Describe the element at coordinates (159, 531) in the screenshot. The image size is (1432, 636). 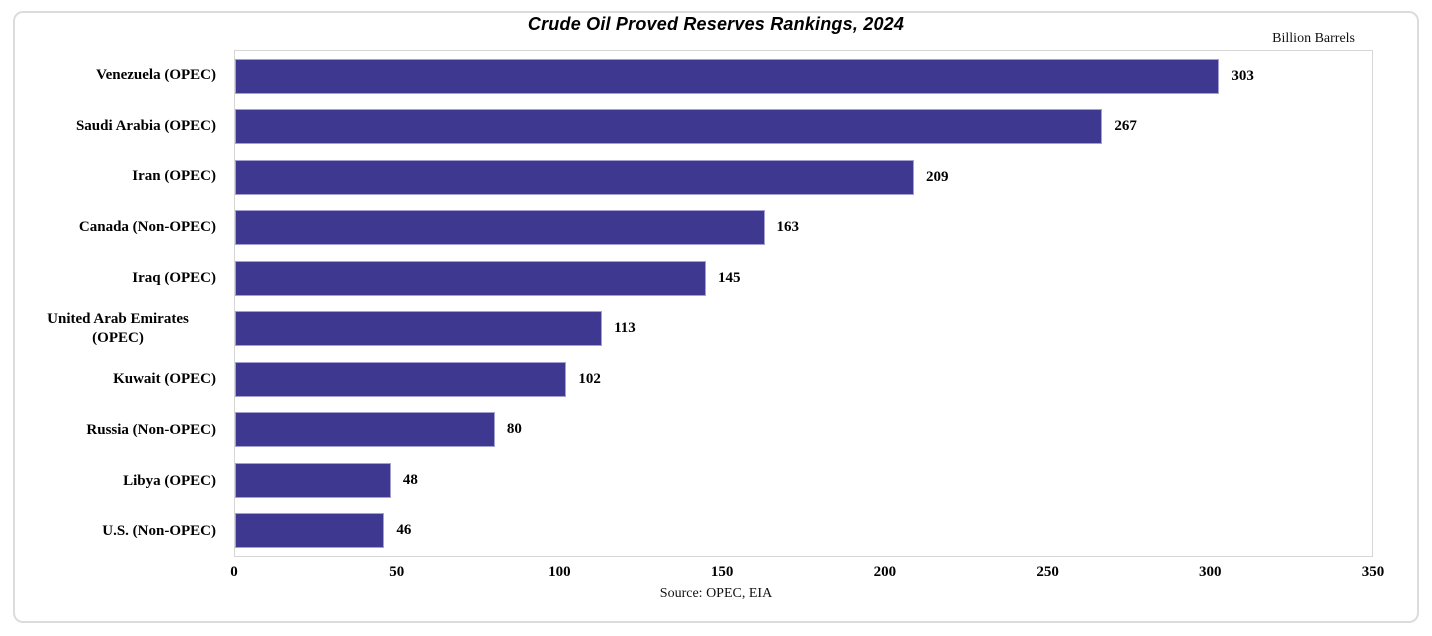
I see `category-label: U.S. (Non-OPEC)` at that location.